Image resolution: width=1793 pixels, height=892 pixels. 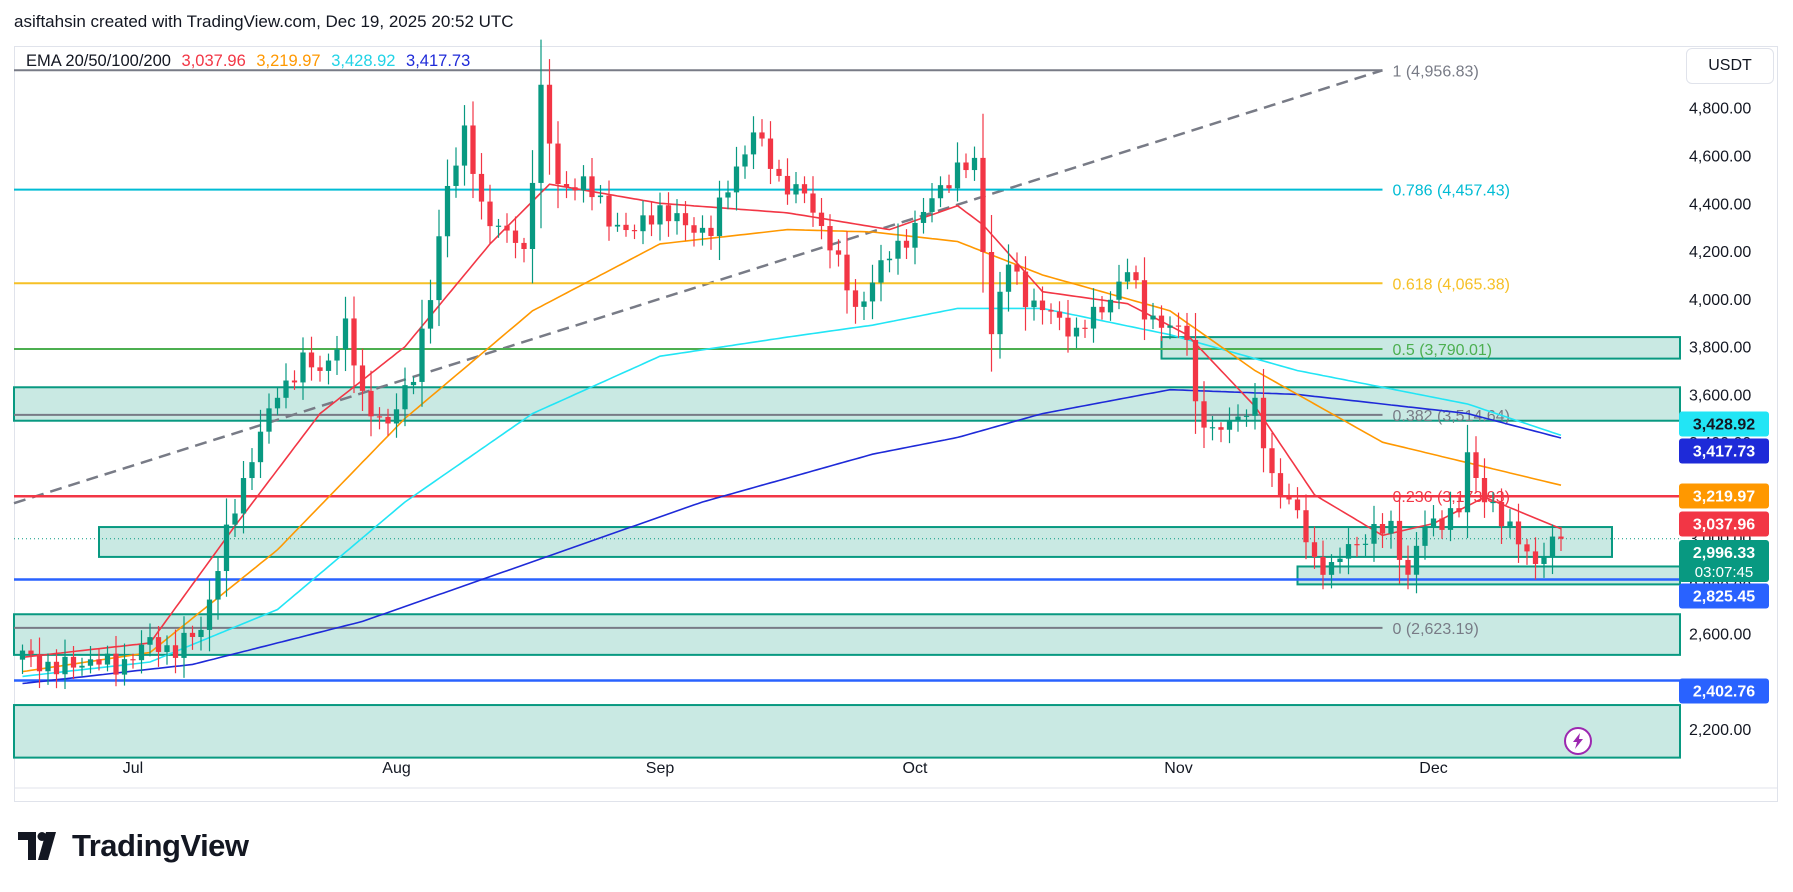 What do you see at coordinates (438, 61) in the screenshot?
I see `ema-200-value: 3,417.73` at bounding box center [438, 61].